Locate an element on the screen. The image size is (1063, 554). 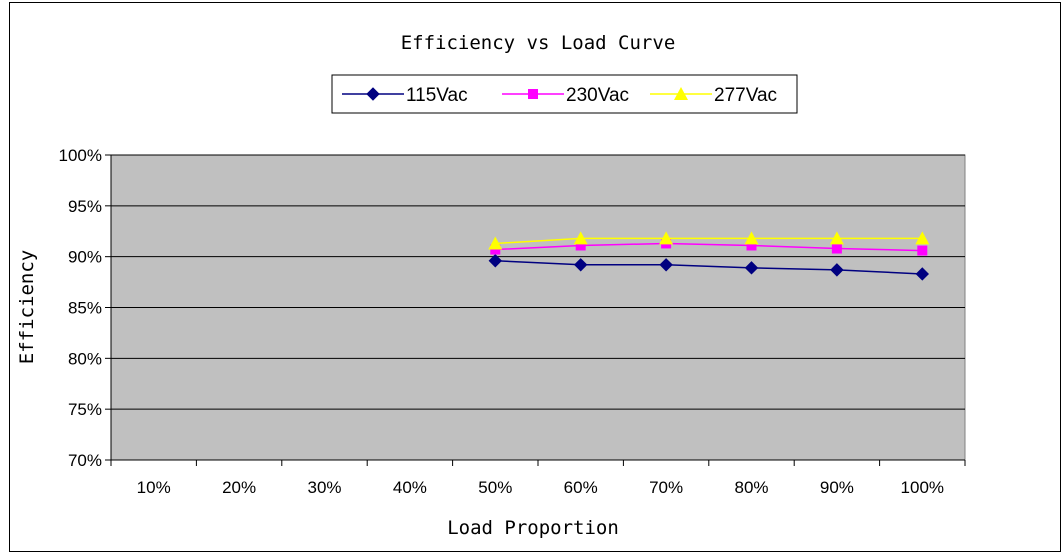
y-tick-label: 95% is located at coordinates (85, 206).